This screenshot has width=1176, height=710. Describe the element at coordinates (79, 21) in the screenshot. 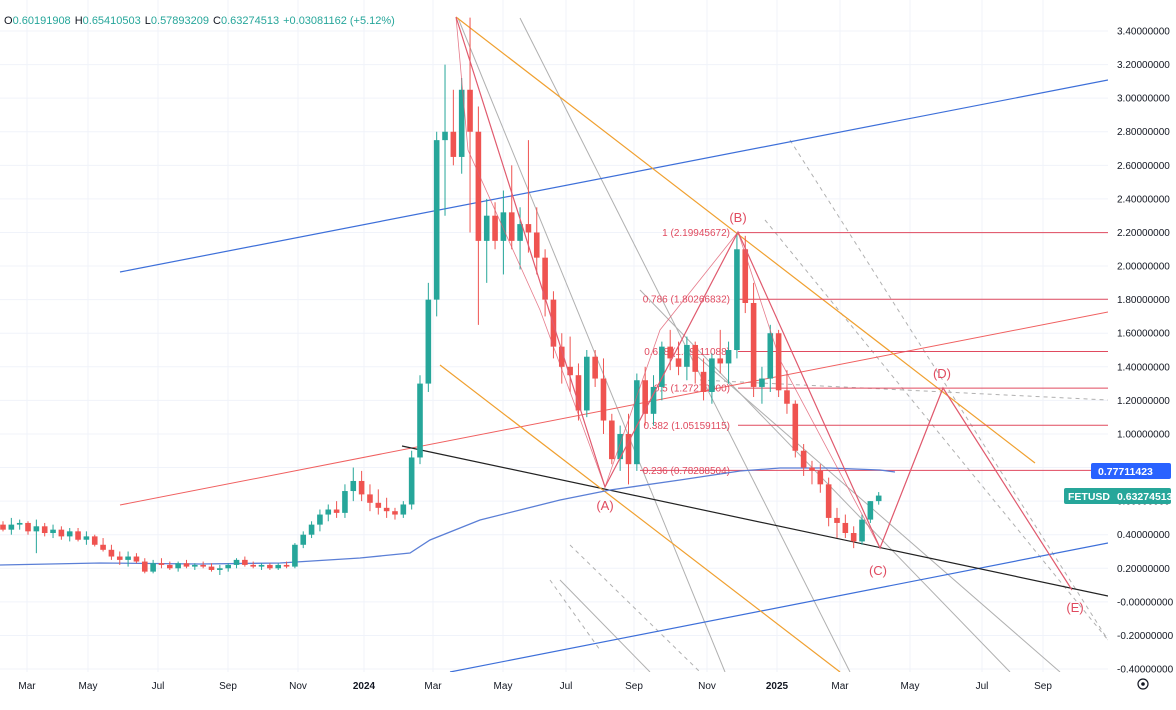

I see `high-label: H` at that location.